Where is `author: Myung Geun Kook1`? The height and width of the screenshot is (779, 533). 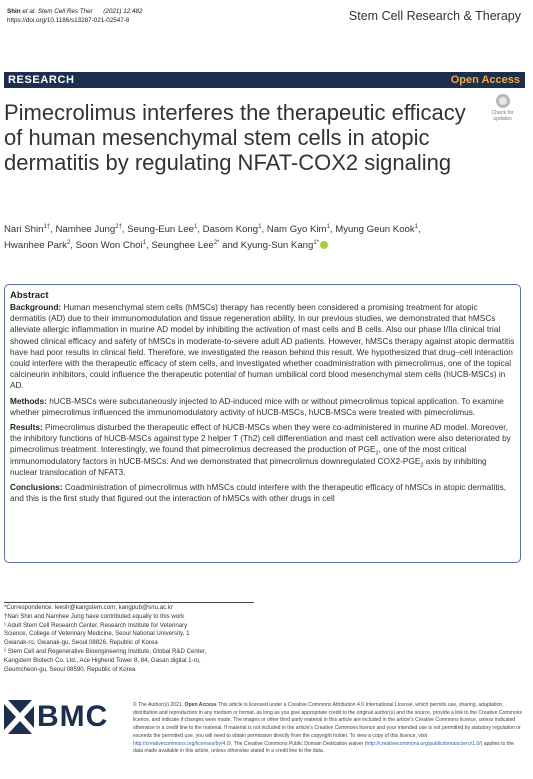
author: Myung Geun Kook1 is located at coordinates (377, 229).